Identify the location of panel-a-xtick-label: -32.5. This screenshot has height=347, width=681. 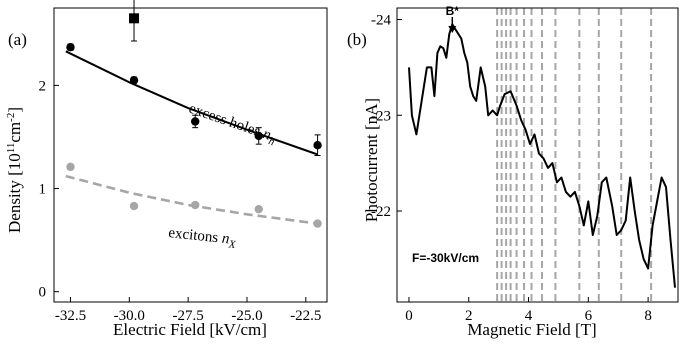
(70, 316).